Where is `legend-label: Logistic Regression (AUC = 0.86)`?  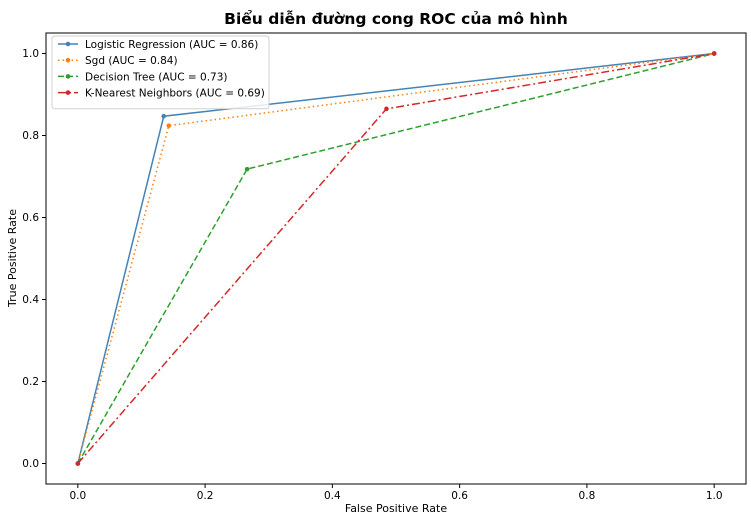 legend-label: Logistic Regression (AUC = 0.86) is located at coordinates (171, 45).